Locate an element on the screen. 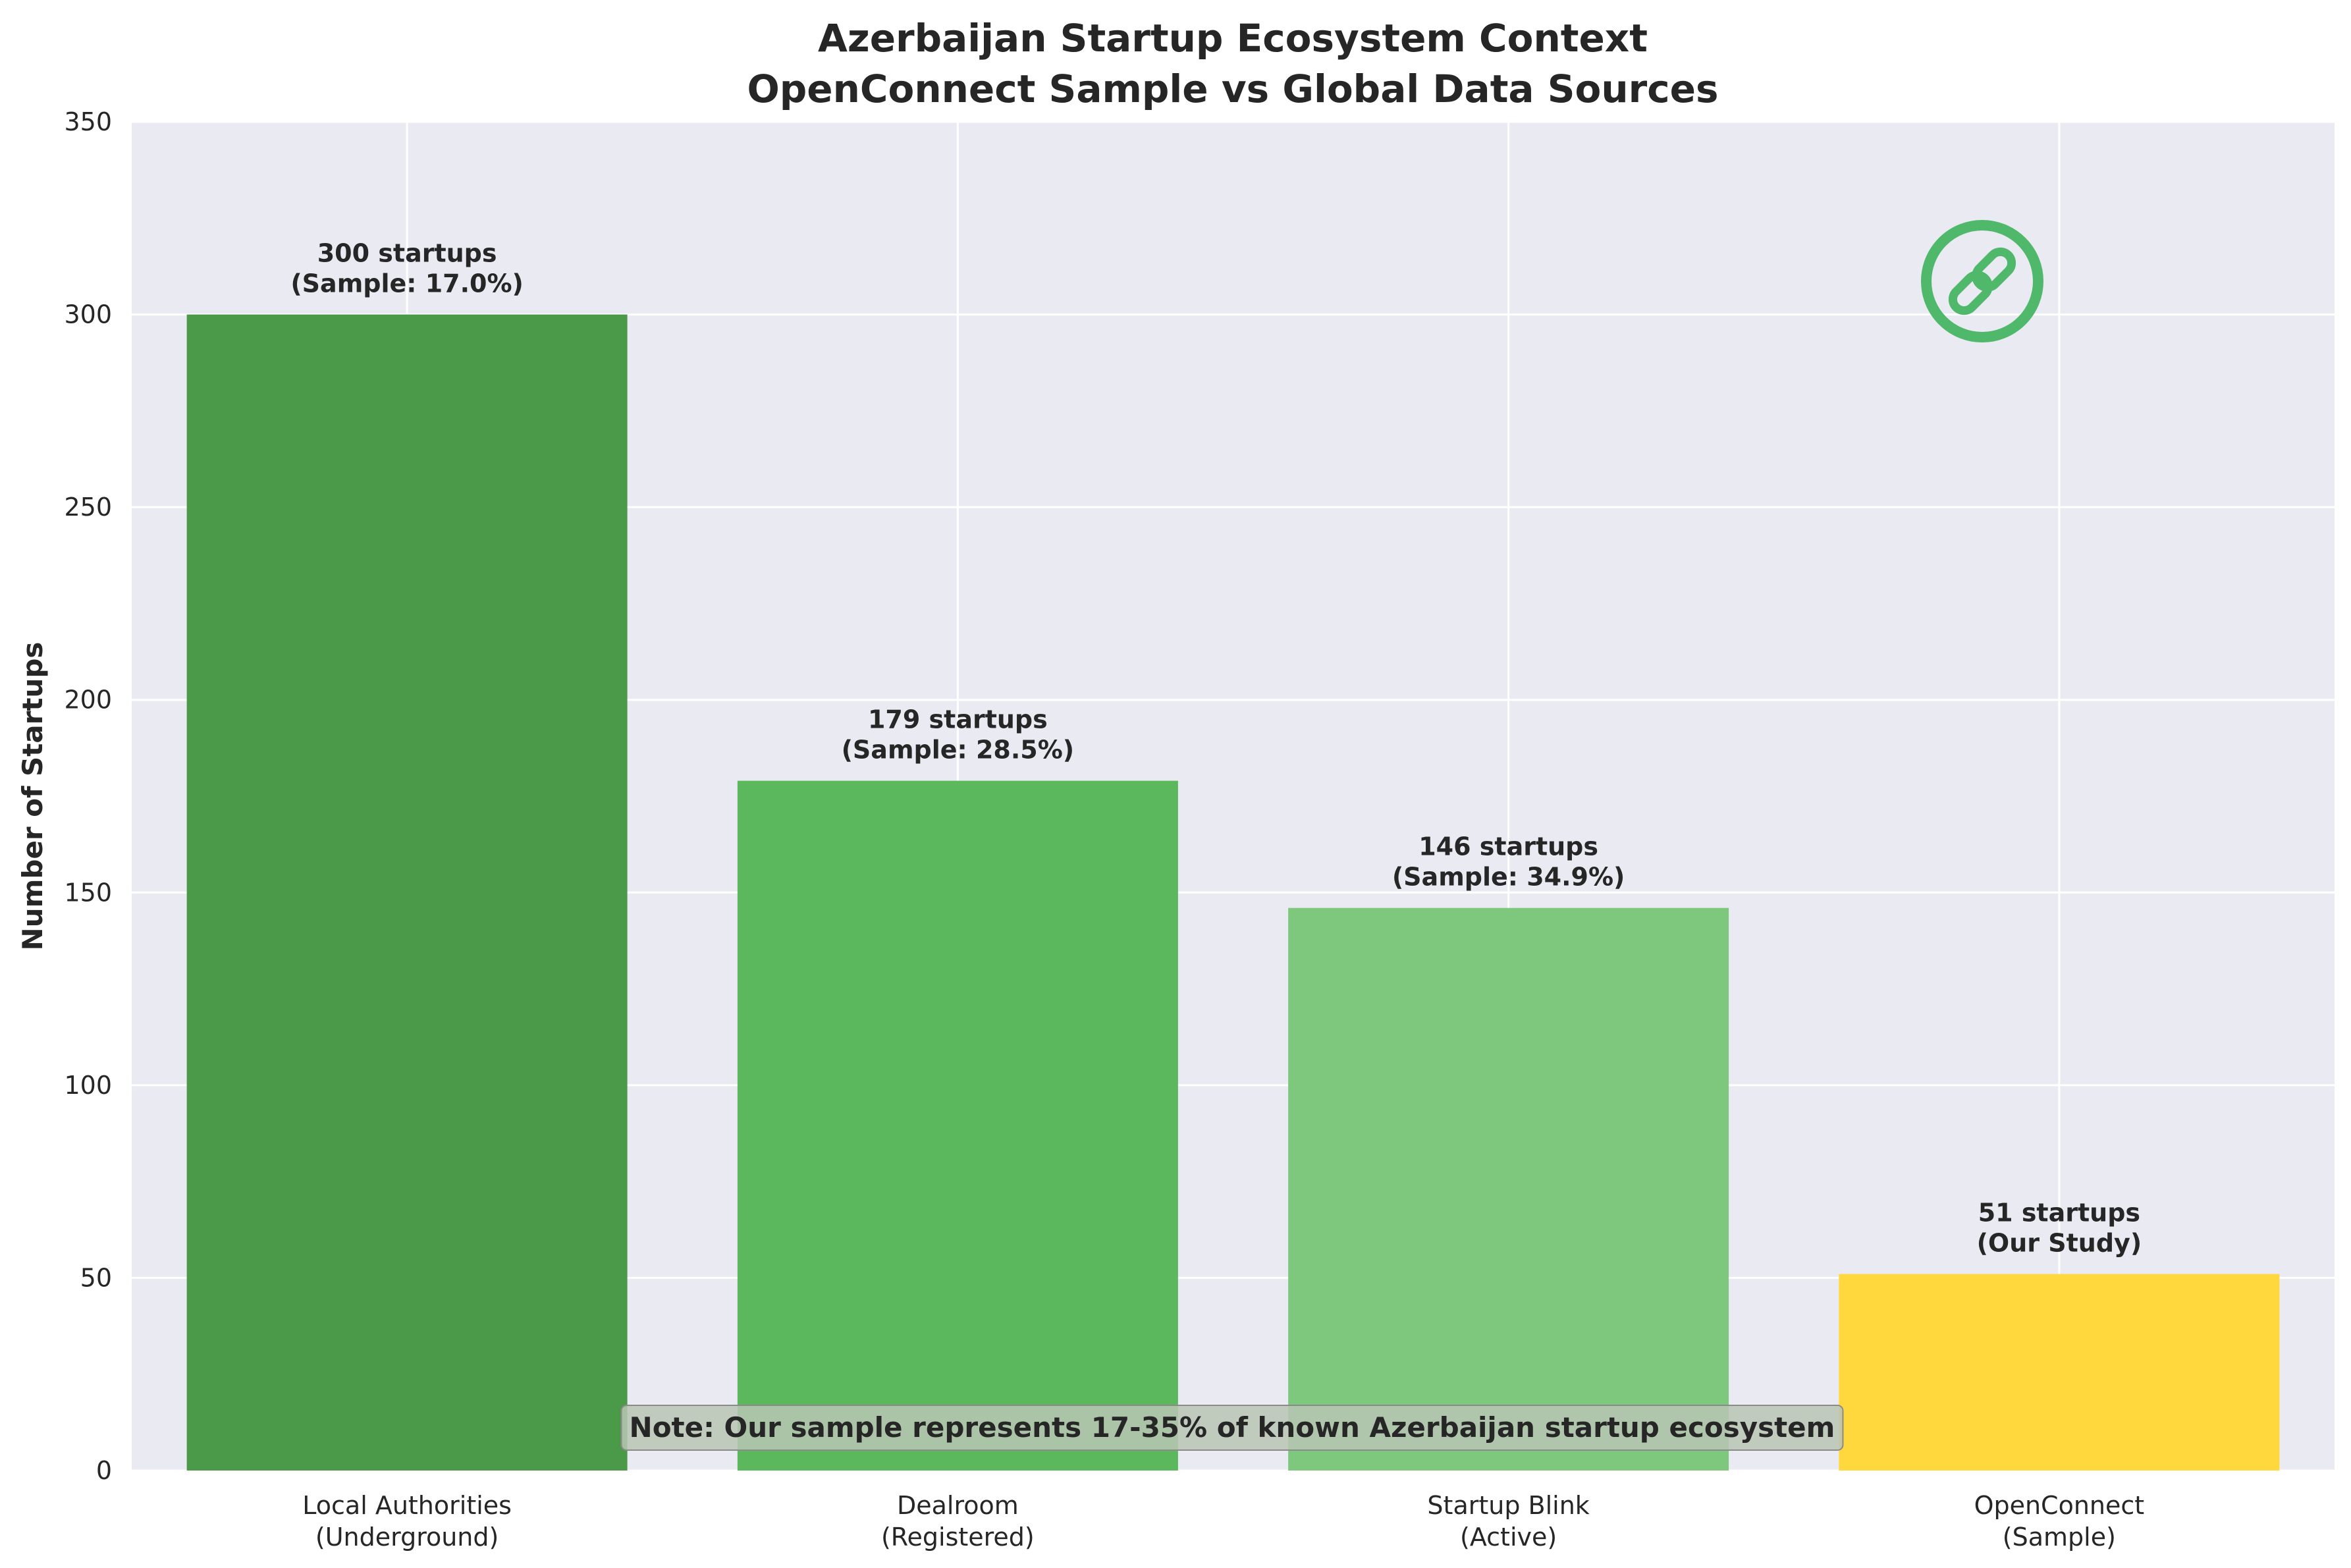  x-tick-label: Dealroom (Registered) is located at coordinates (958, 1521).